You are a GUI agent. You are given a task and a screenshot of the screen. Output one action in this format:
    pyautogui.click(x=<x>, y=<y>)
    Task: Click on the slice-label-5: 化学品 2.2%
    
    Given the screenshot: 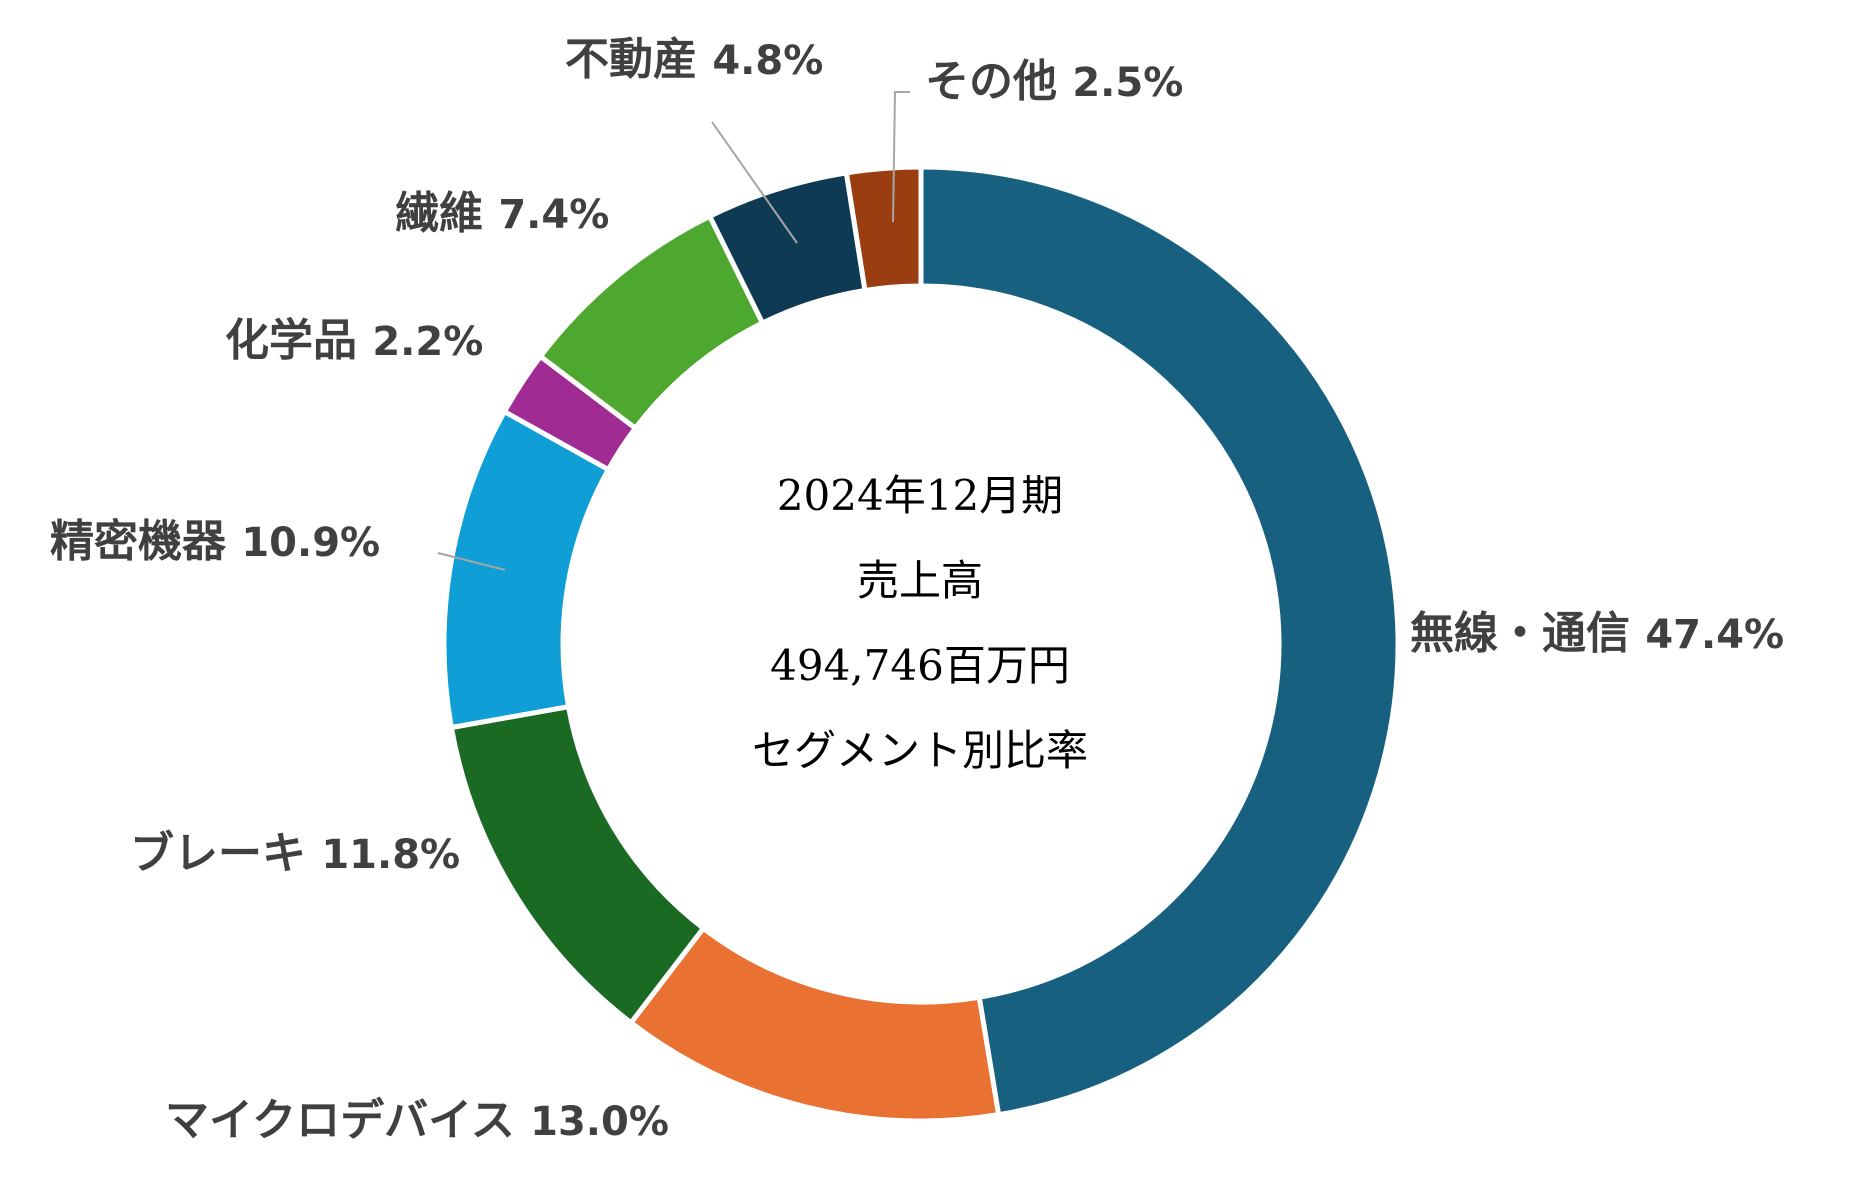 What is the action you would take?
    pyautogui.click(x=354, y=340)
    